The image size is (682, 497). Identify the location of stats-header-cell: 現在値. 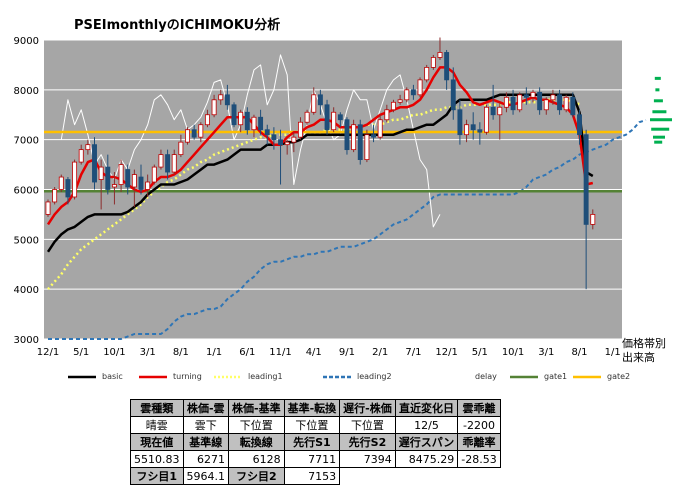
(157, 442).